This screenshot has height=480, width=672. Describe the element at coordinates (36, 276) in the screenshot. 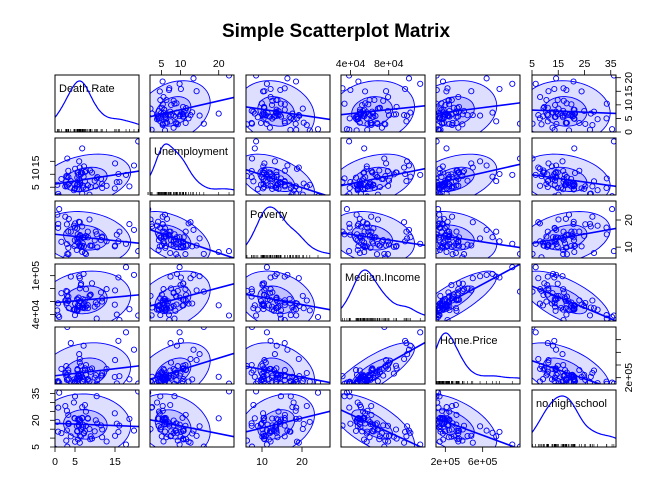

I see `tick-label: 1e+05` at that location.